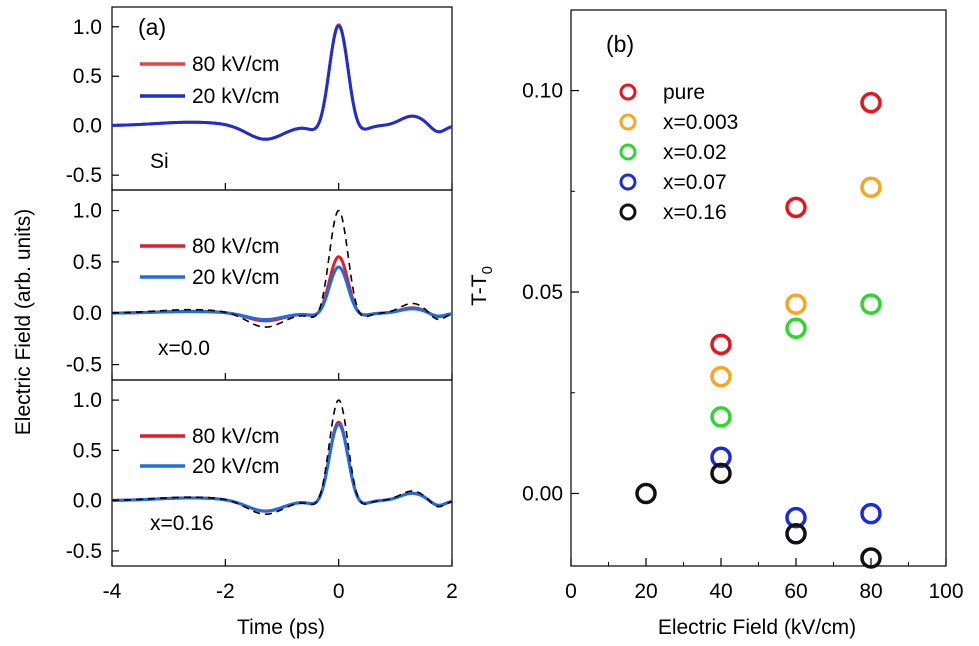  What do you see at coordinates (542, 91) in the screenshot?
I see `y-tick-label: 0.10` at bounding box center [542, 91].